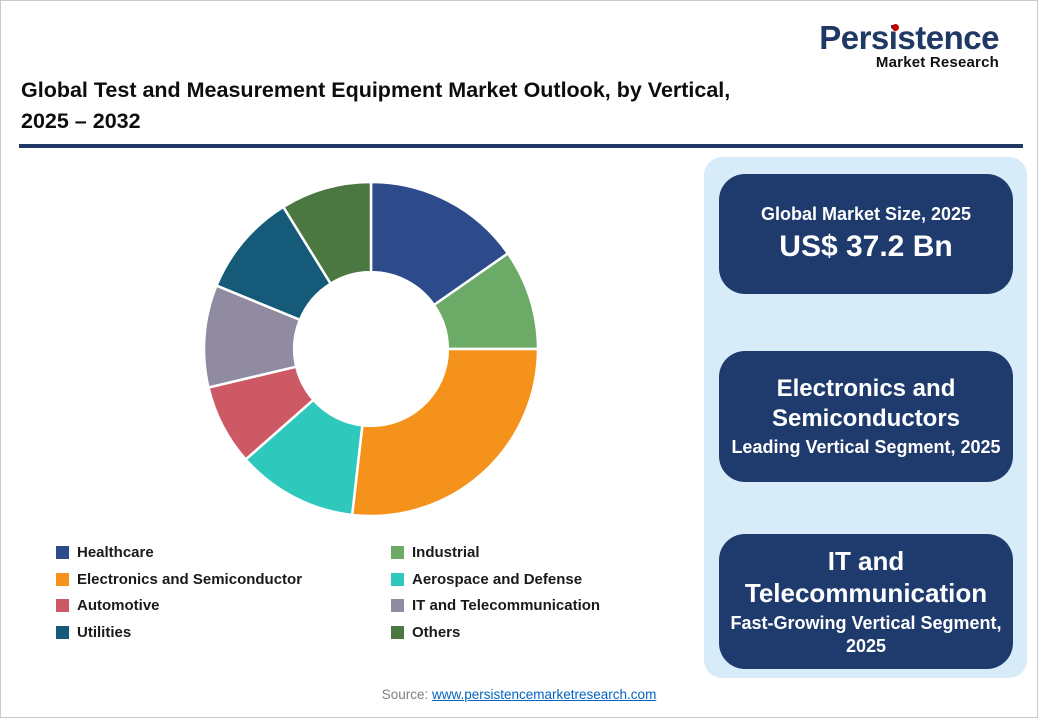  I want to click on info-box-market-size: Global Market Size, 2025 US$ 37.2 Bn, so click(866, 234).